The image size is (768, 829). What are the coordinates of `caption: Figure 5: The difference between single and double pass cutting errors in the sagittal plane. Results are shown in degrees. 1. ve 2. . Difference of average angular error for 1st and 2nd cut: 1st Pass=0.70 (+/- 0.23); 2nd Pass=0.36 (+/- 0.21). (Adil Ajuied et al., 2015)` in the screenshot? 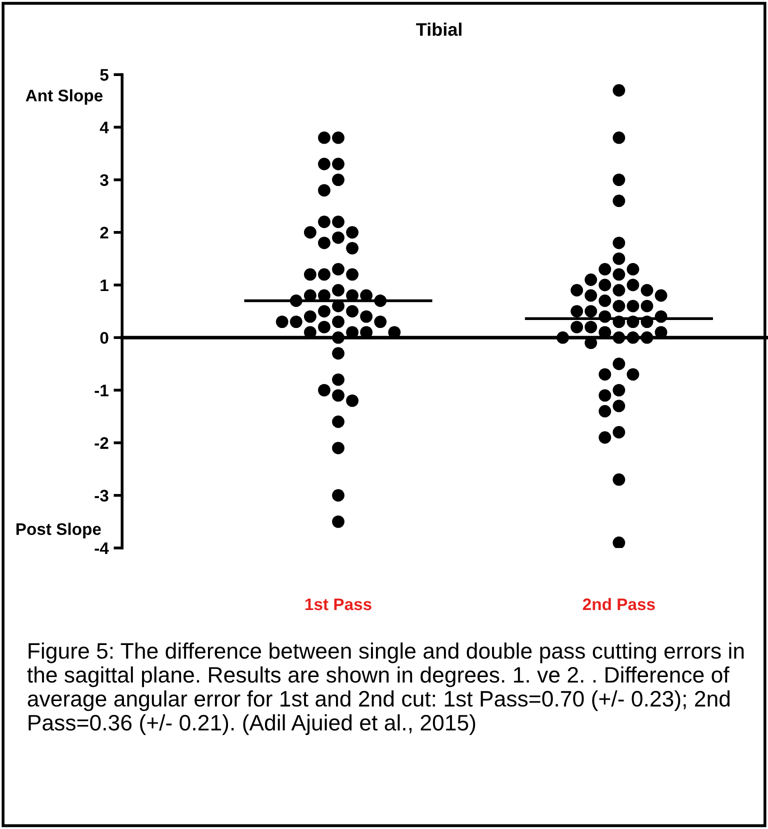 It's located at (385, 688).